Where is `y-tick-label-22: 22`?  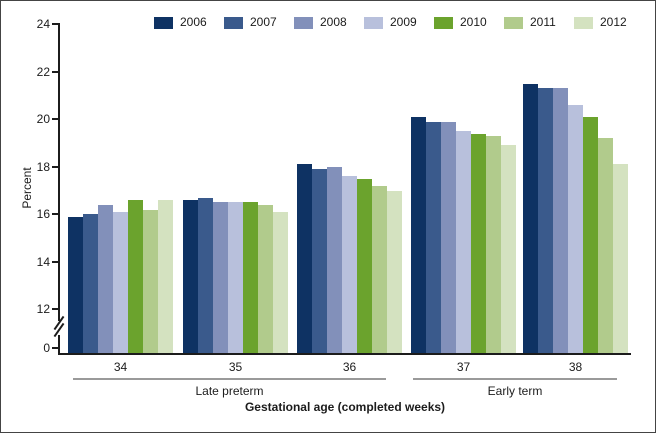
y-tick-label-22: 22 is located at coordinates (43, 71).